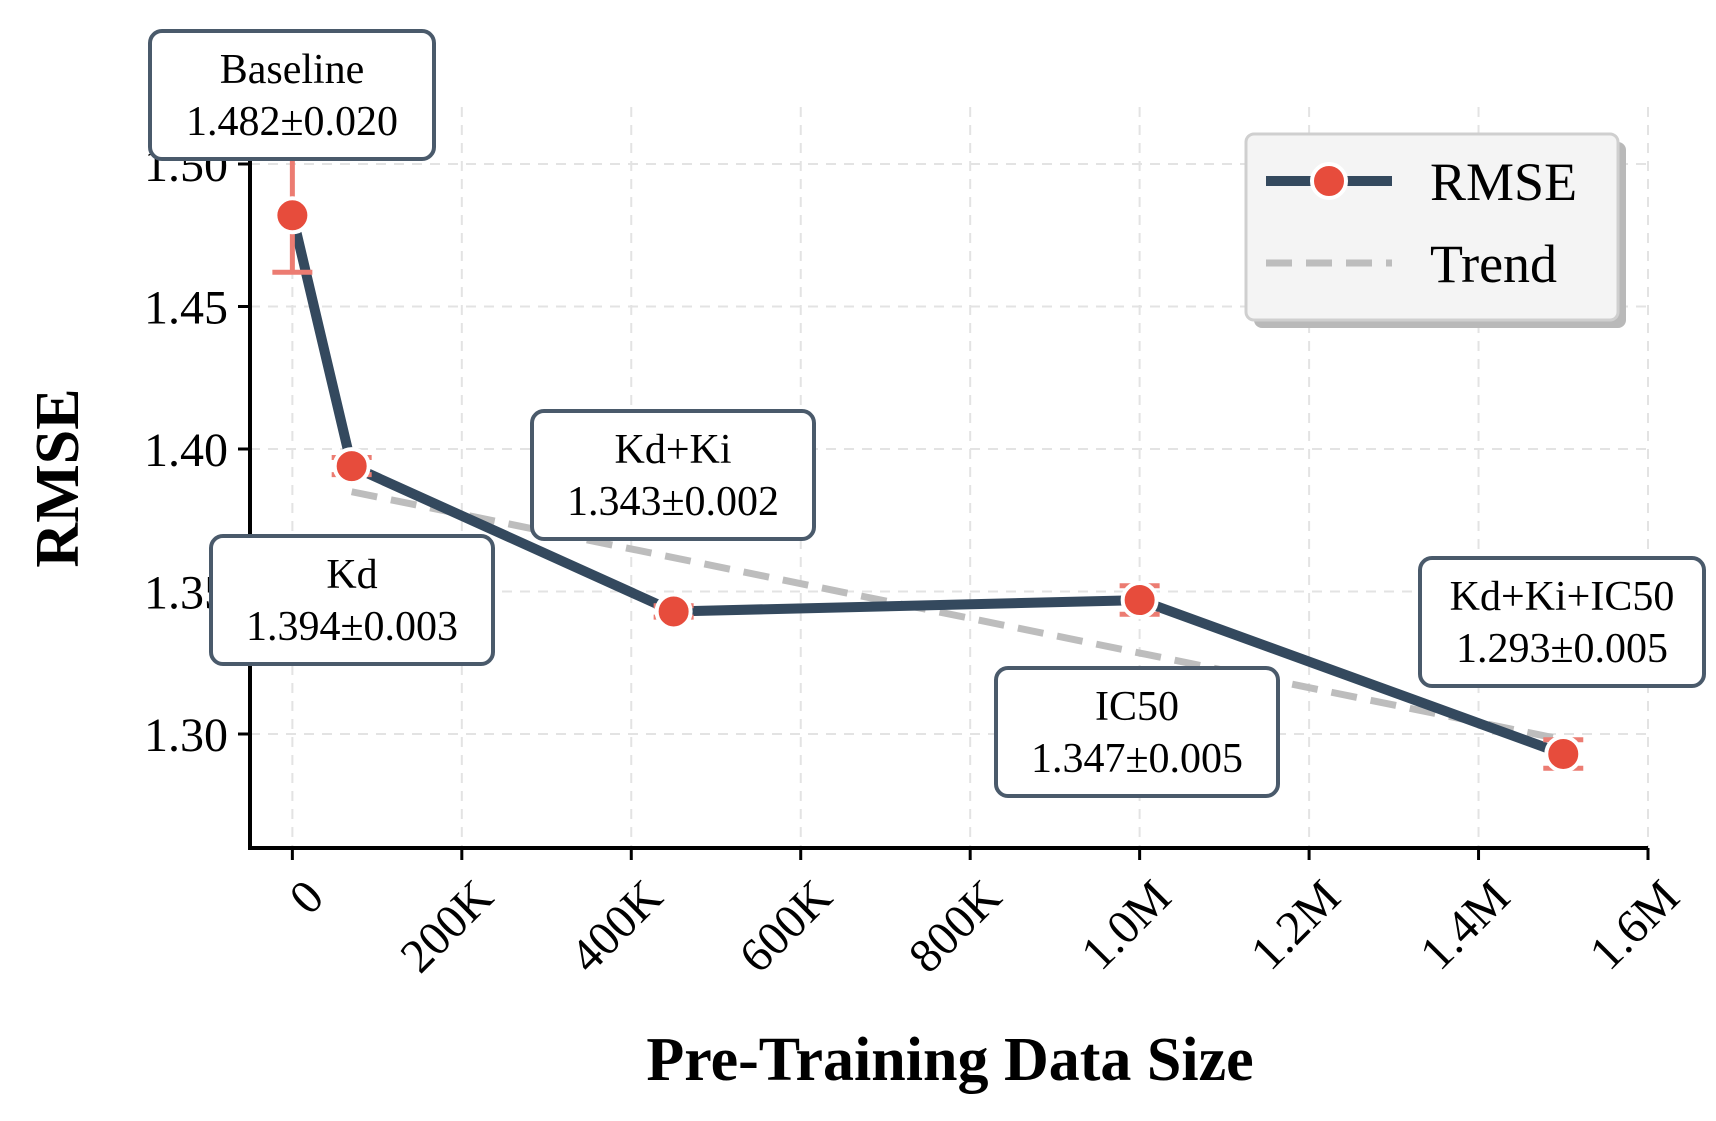 Image resolution: width=1716 pixels, height=1121 pixels. I want to click on annotation-box: Kd+Ki 1.343±0.002, so click(673, 475).